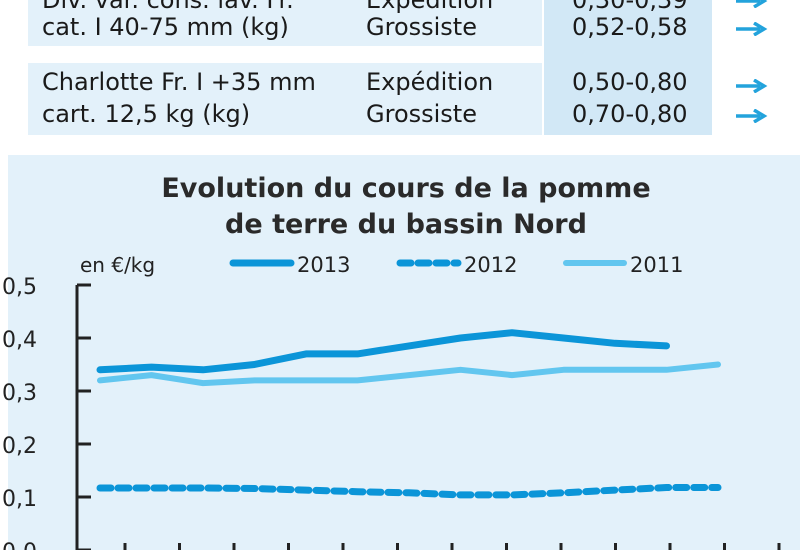  What do you see at coordinates (406, 224) in the screenshot?
I see `chart-subtitle: de terre du bassin Nord` at bounding box center [406, 224].